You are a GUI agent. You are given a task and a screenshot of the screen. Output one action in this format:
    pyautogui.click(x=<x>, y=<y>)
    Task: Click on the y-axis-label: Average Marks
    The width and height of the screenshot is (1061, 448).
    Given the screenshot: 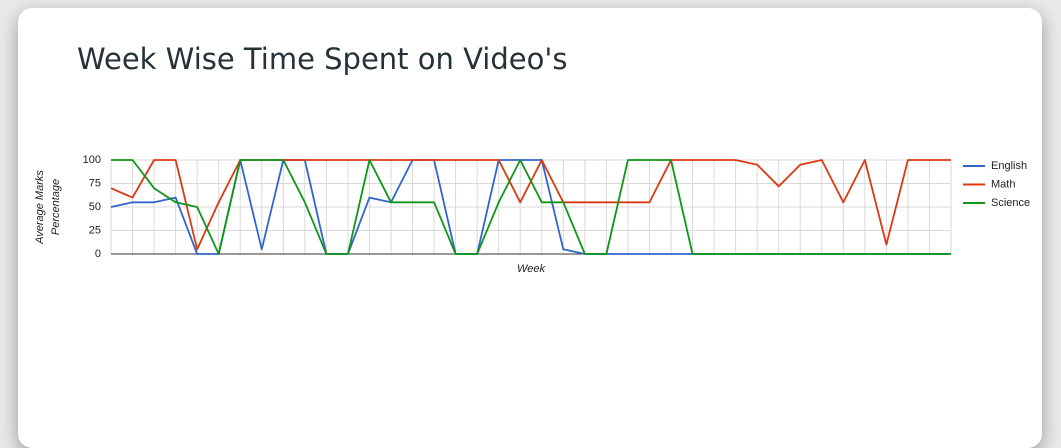 What is the action you would take?
    pyautogui.click(x=40, y=207)
    